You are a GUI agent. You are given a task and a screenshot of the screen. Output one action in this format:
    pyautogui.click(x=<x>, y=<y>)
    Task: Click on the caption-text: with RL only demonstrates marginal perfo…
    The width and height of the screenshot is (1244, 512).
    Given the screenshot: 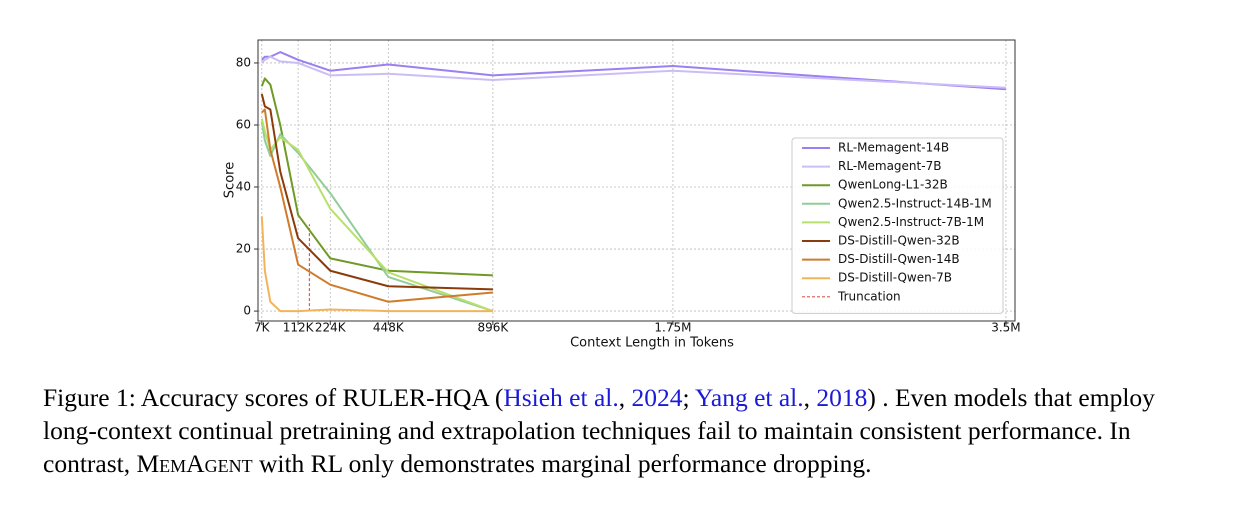 What is the action you would take?
    pyautogui.click(x=562, y=463)
    